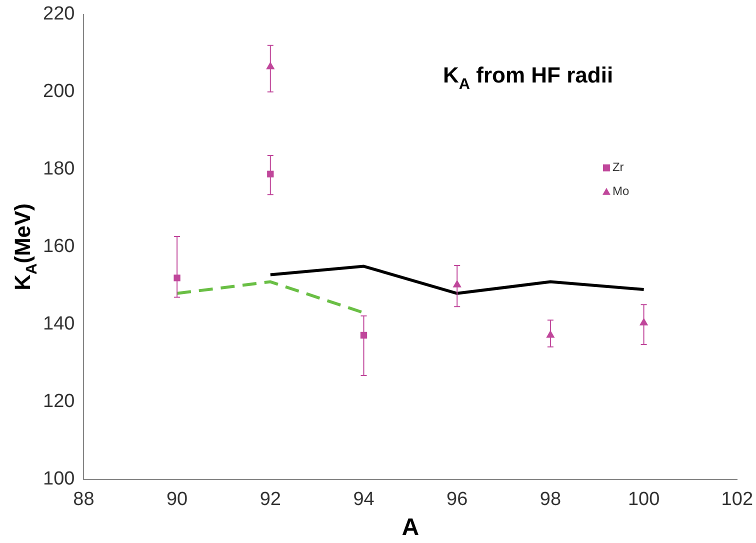  Describe the element at coordinates (59, 247) in the screenshot. I see `y-tick-label: 160` at that location.